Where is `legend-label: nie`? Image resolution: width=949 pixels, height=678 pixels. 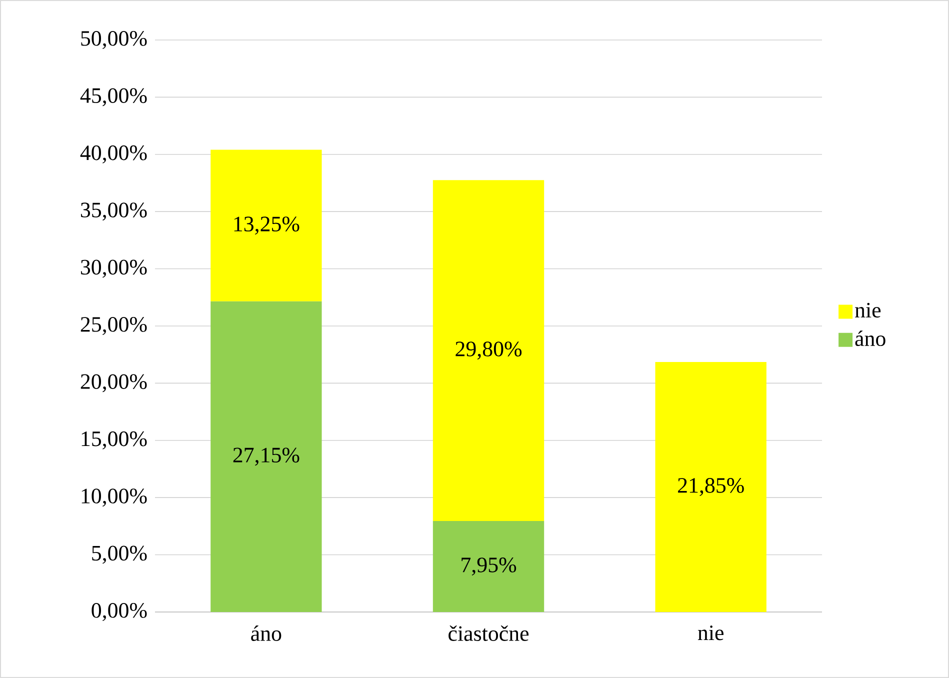
legend-label: nie is located at coordinates (868, 310).